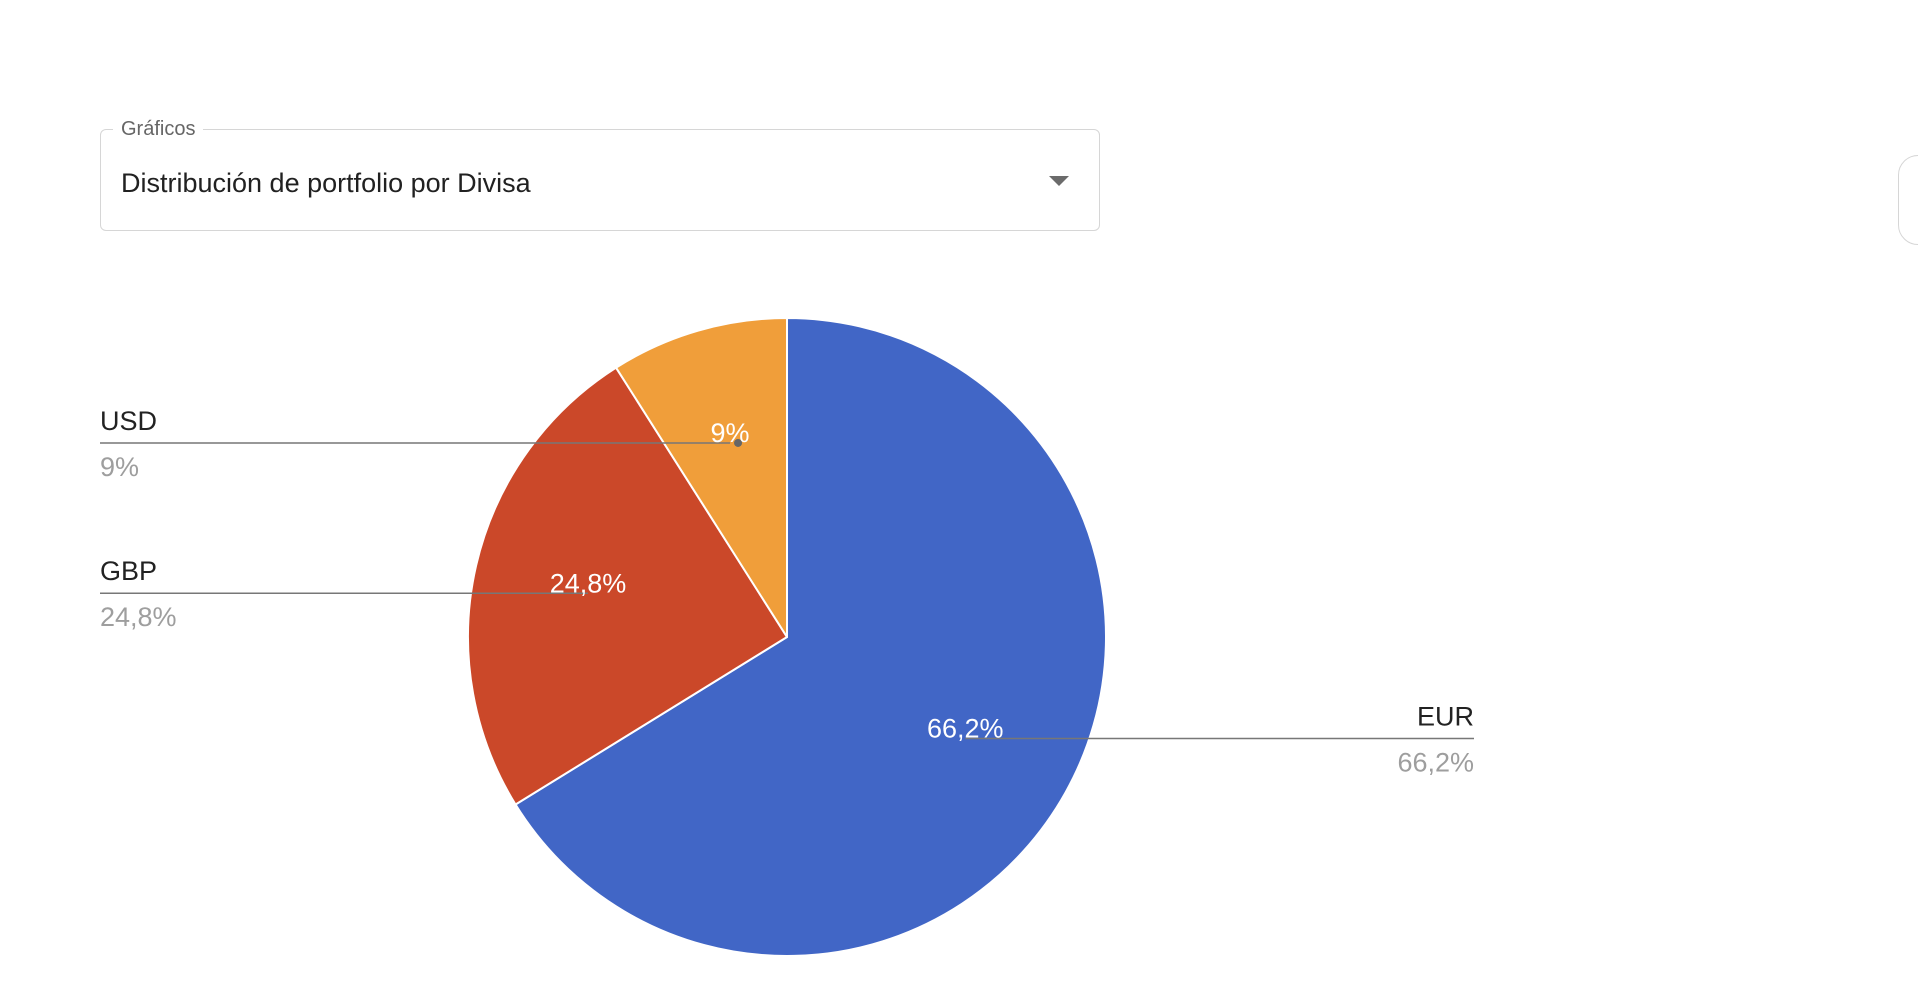 The width and height of the screenshot is (1918, 984). Describe the element at coordinates (1059, 181) in the screenshot. I see `dropdown-arrow-icon` at that location.